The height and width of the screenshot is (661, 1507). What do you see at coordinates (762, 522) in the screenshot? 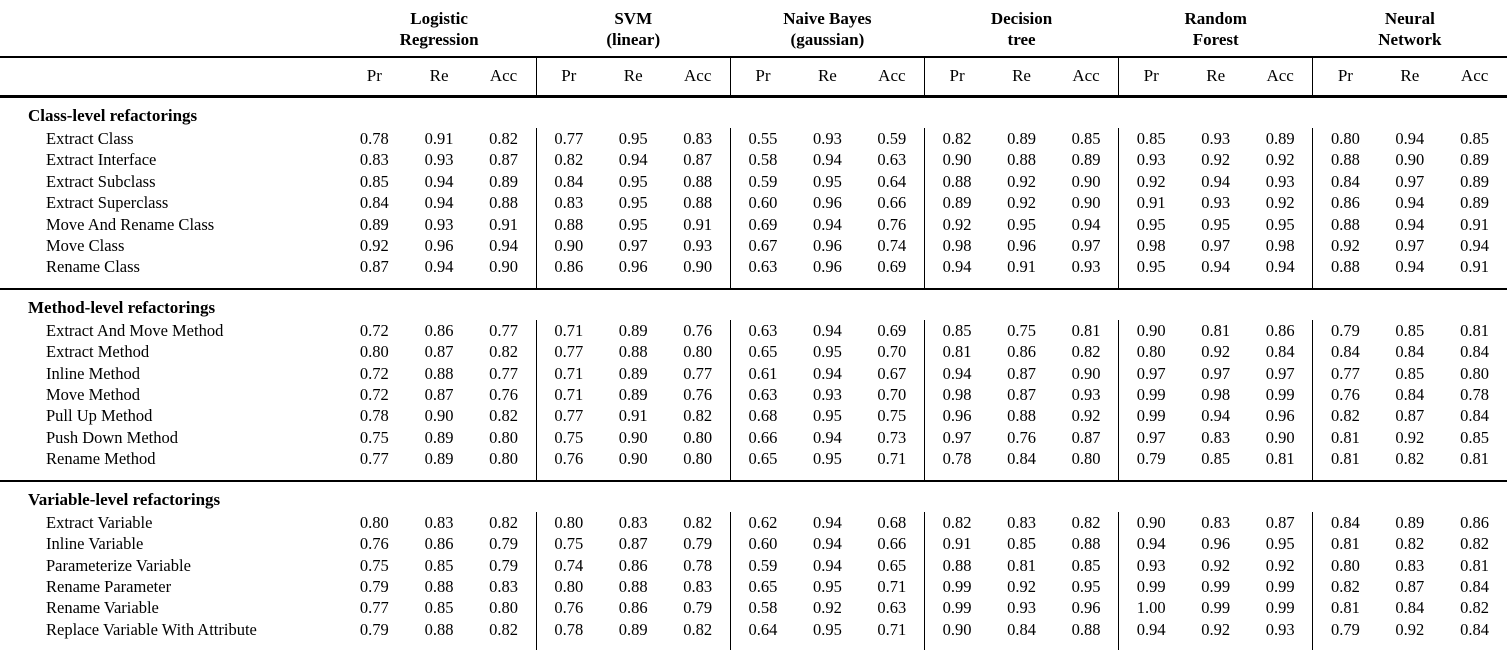
I see `metric-value-cell: 0.62` at bounding box center [762, 522].